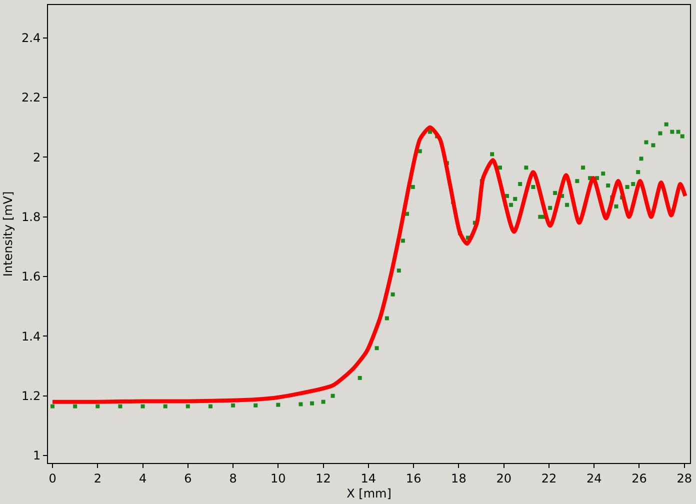 The height and width of the screenshot is (504, 696). What do you see at coordinates (36, 157) in the screenshot?
I see `y-tick-label: 2` at bounding box center [36, 157].